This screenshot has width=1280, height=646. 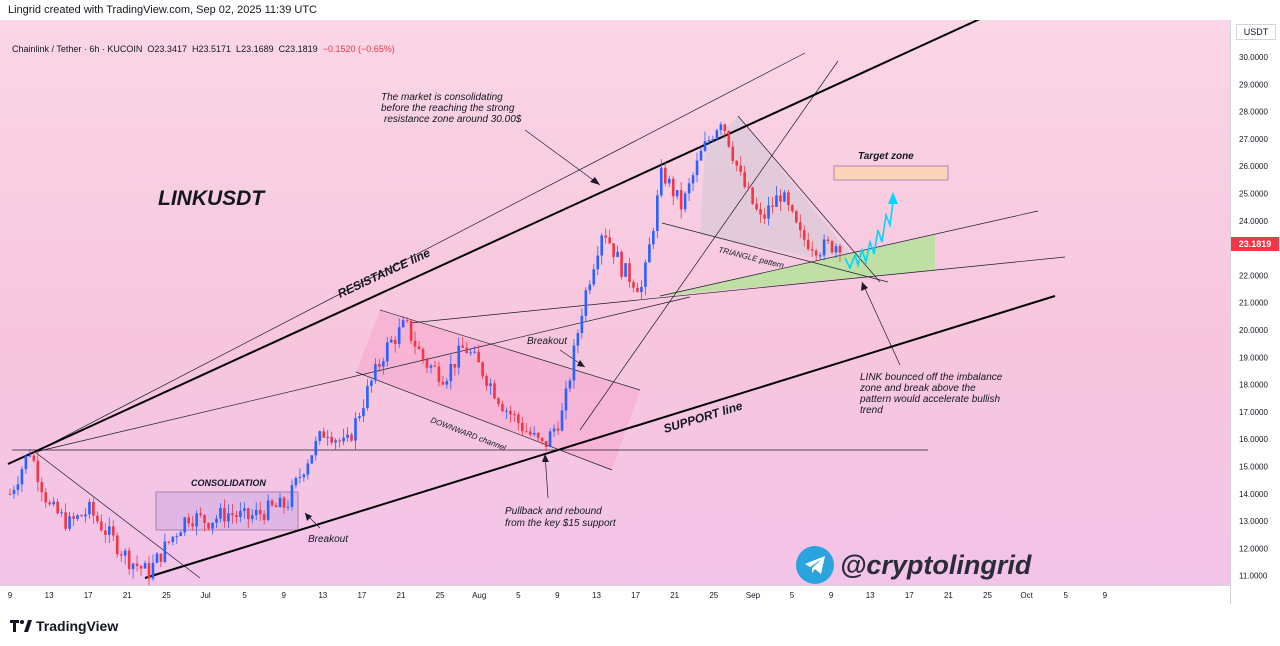 I want to click on tradingview-brand: TradingView, so click(x=77, y=626).